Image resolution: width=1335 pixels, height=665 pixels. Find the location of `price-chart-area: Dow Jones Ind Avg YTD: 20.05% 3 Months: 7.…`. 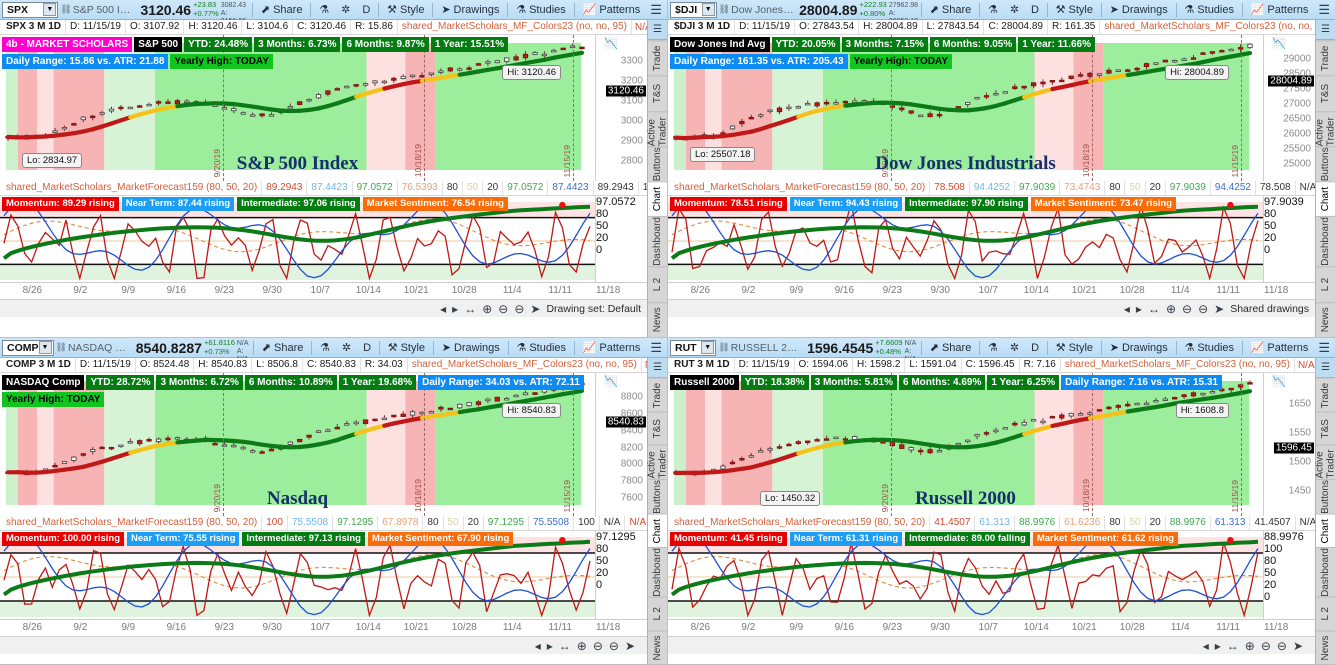

price-chart-area: Dow Jones Ind Avg YTD: 20.05% 3 Months: 7.… is located at coordinates (991, 108).